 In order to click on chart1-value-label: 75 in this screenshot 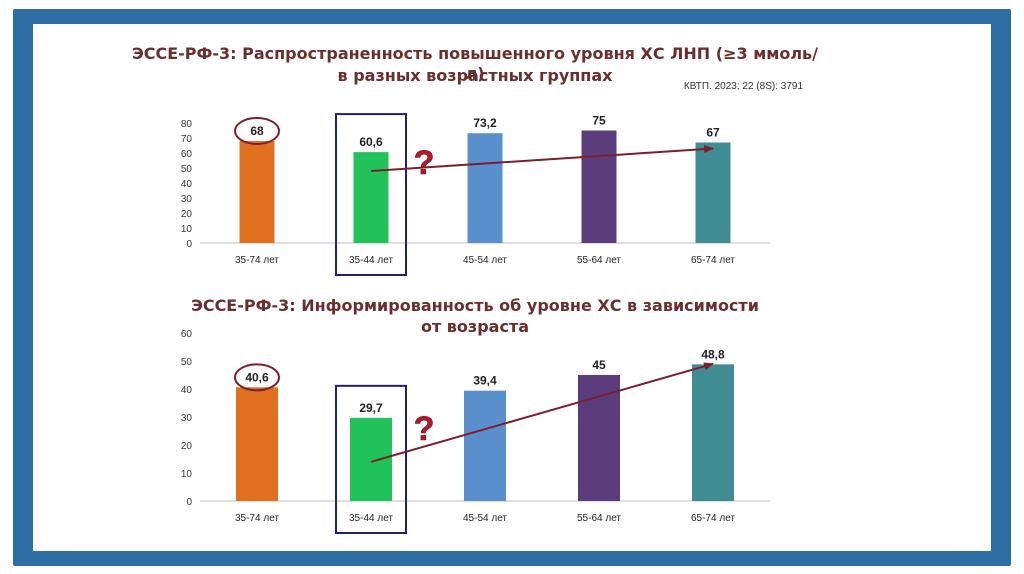, I will do `click(599, 121)`.